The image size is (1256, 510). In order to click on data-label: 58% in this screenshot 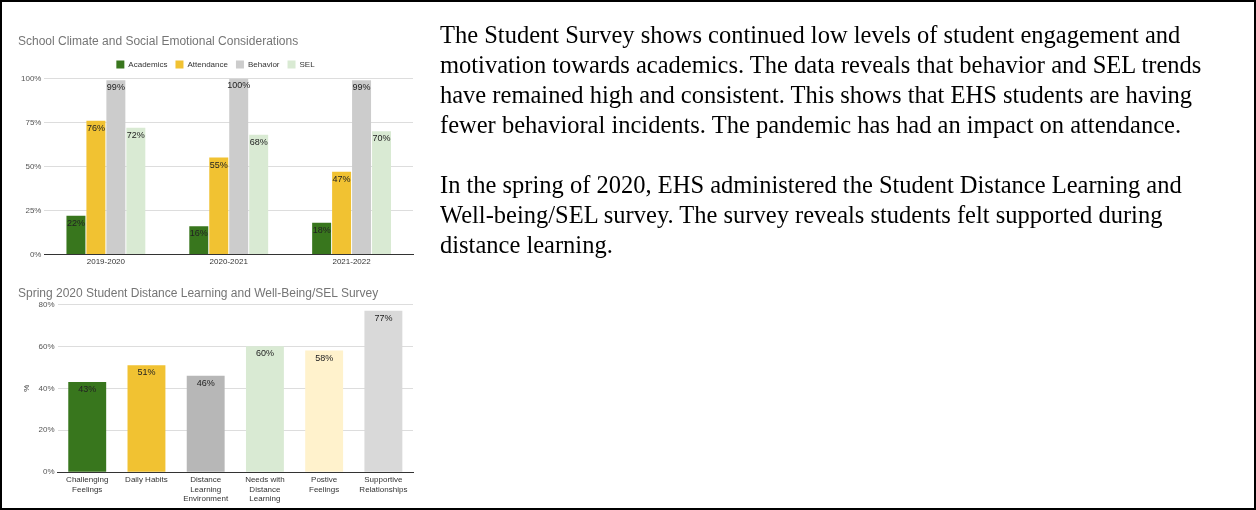, I will do `click(324, 357)`.